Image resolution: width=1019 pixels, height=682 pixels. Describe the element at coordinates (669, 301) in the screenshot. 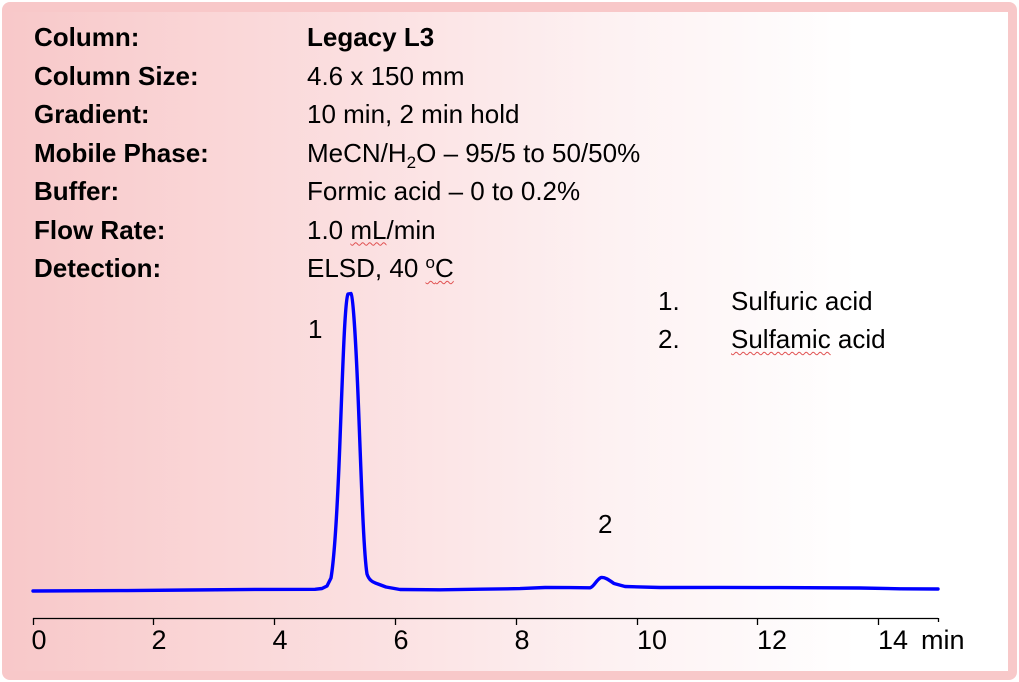

I see `legend-number: 1.` at that location.